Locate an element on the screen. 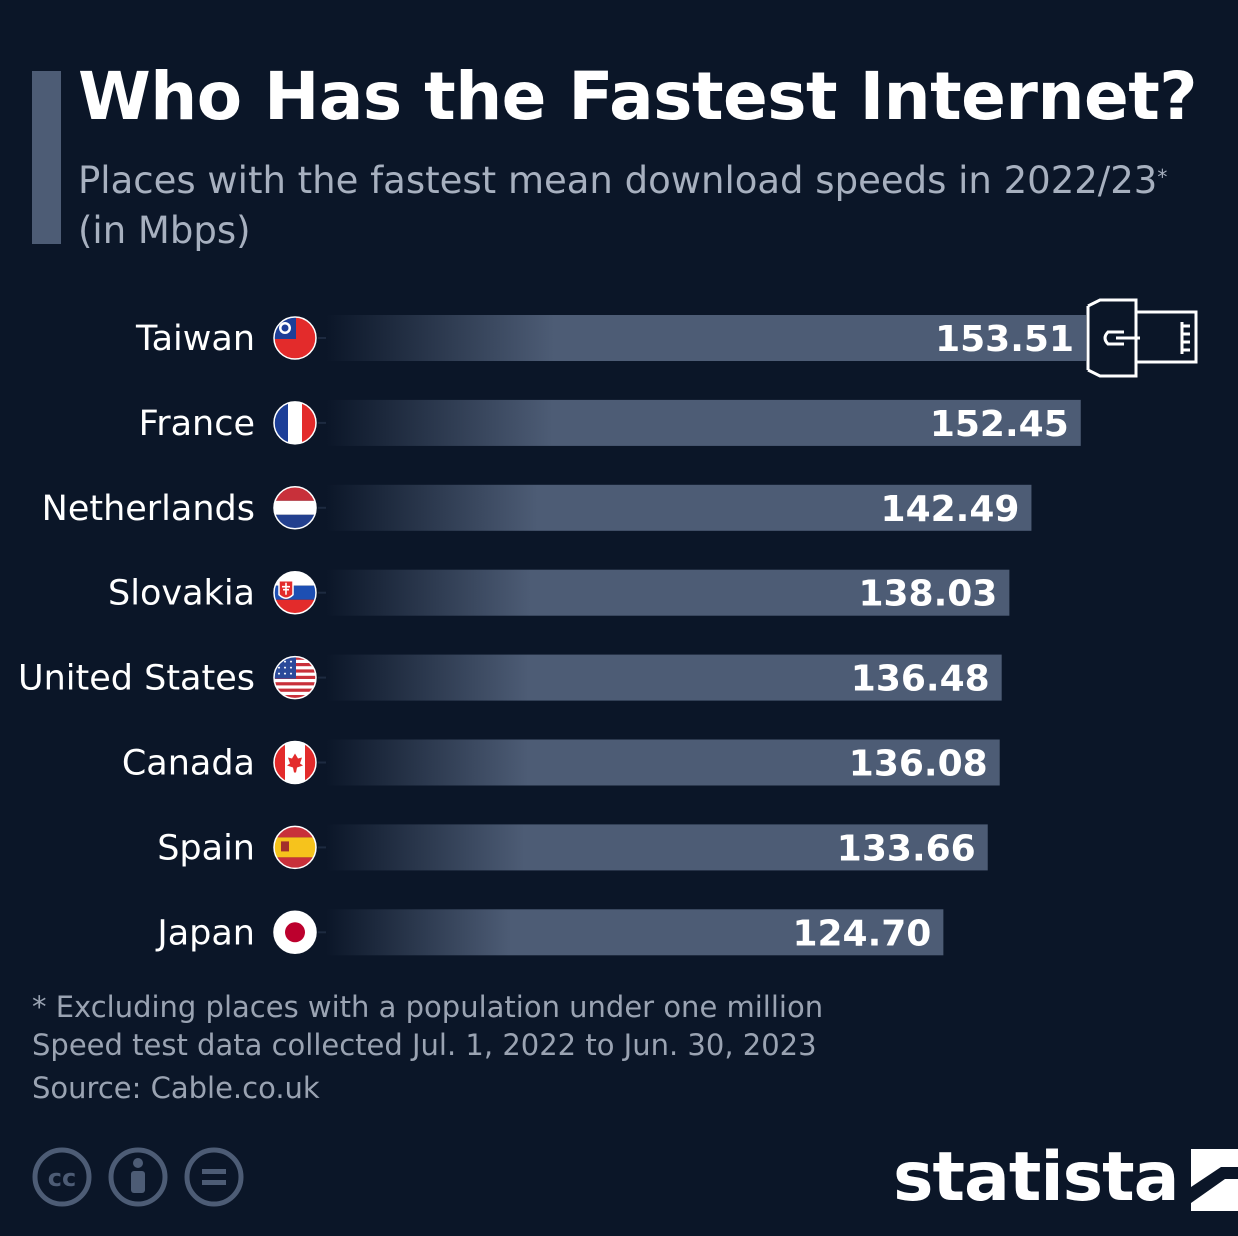 This screenshot has width=1238, height=1236. no-derivatives-icon is located at coordinates (214, 1177).